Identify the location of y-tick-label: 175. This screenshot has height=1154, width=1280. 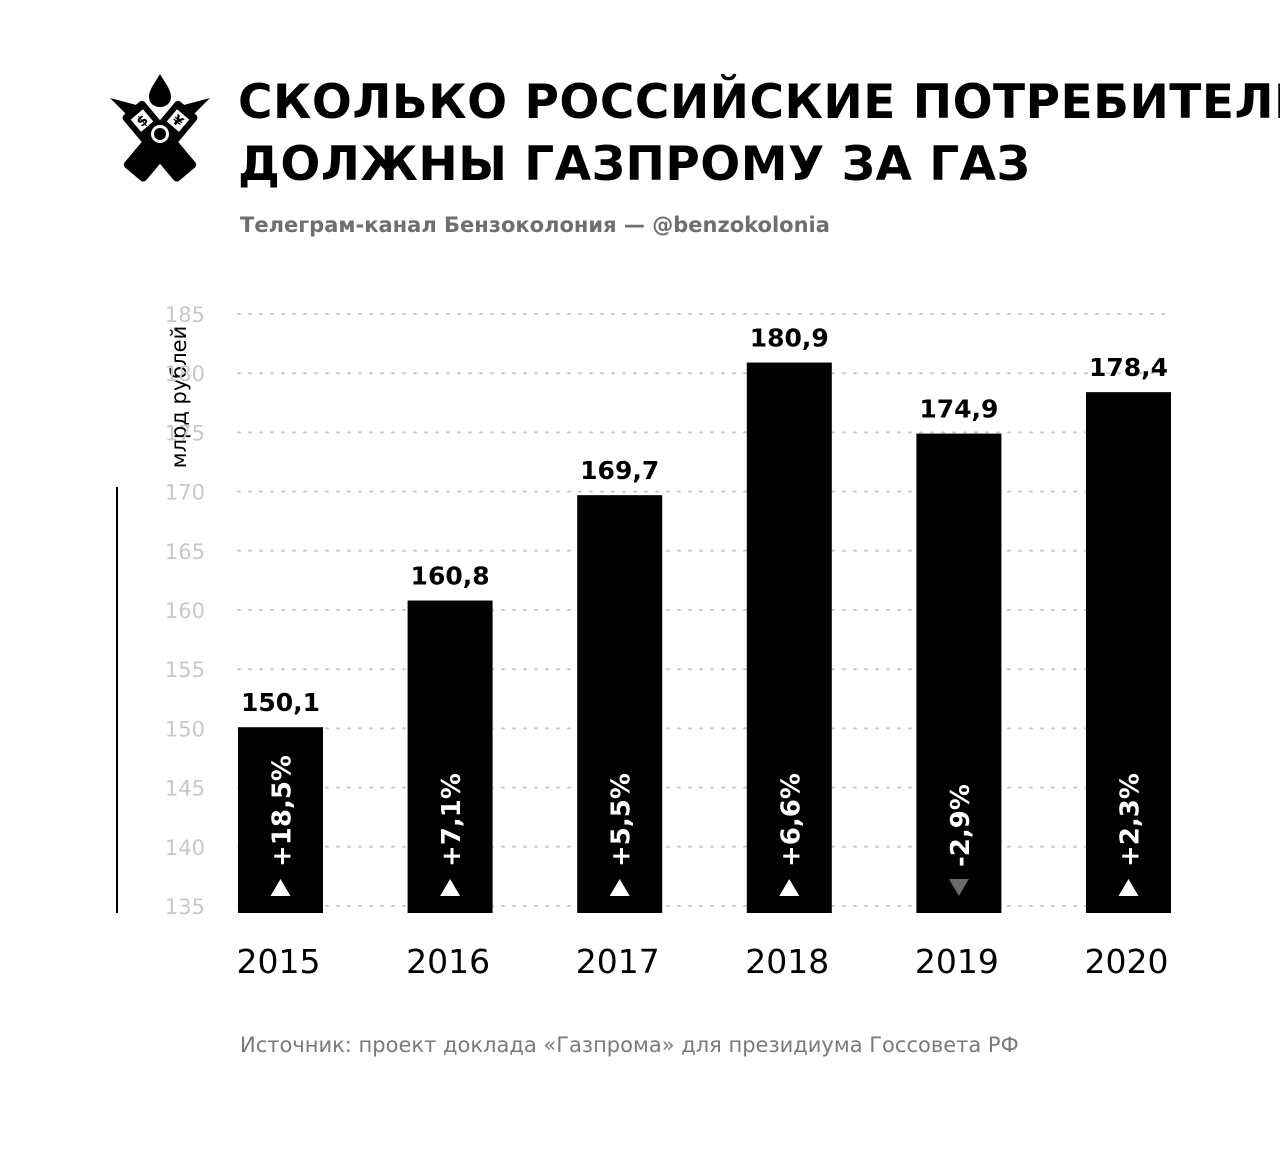
(185, 433).